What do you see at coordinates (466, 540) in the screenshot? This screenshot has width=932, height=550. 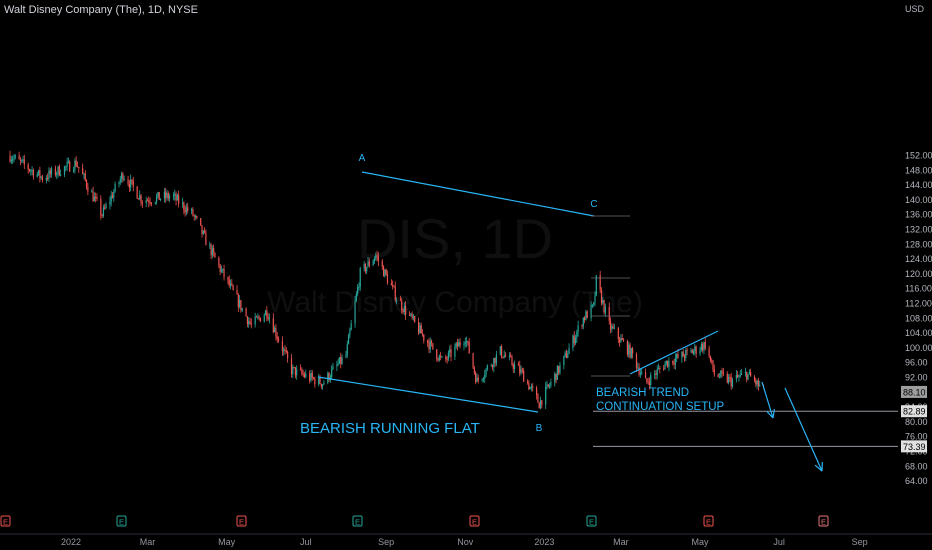 I see `time-axis: 2022 Mar May Jul Sep Nov 2023 Mar May Jul Sep` at bounding box center [466, 540].